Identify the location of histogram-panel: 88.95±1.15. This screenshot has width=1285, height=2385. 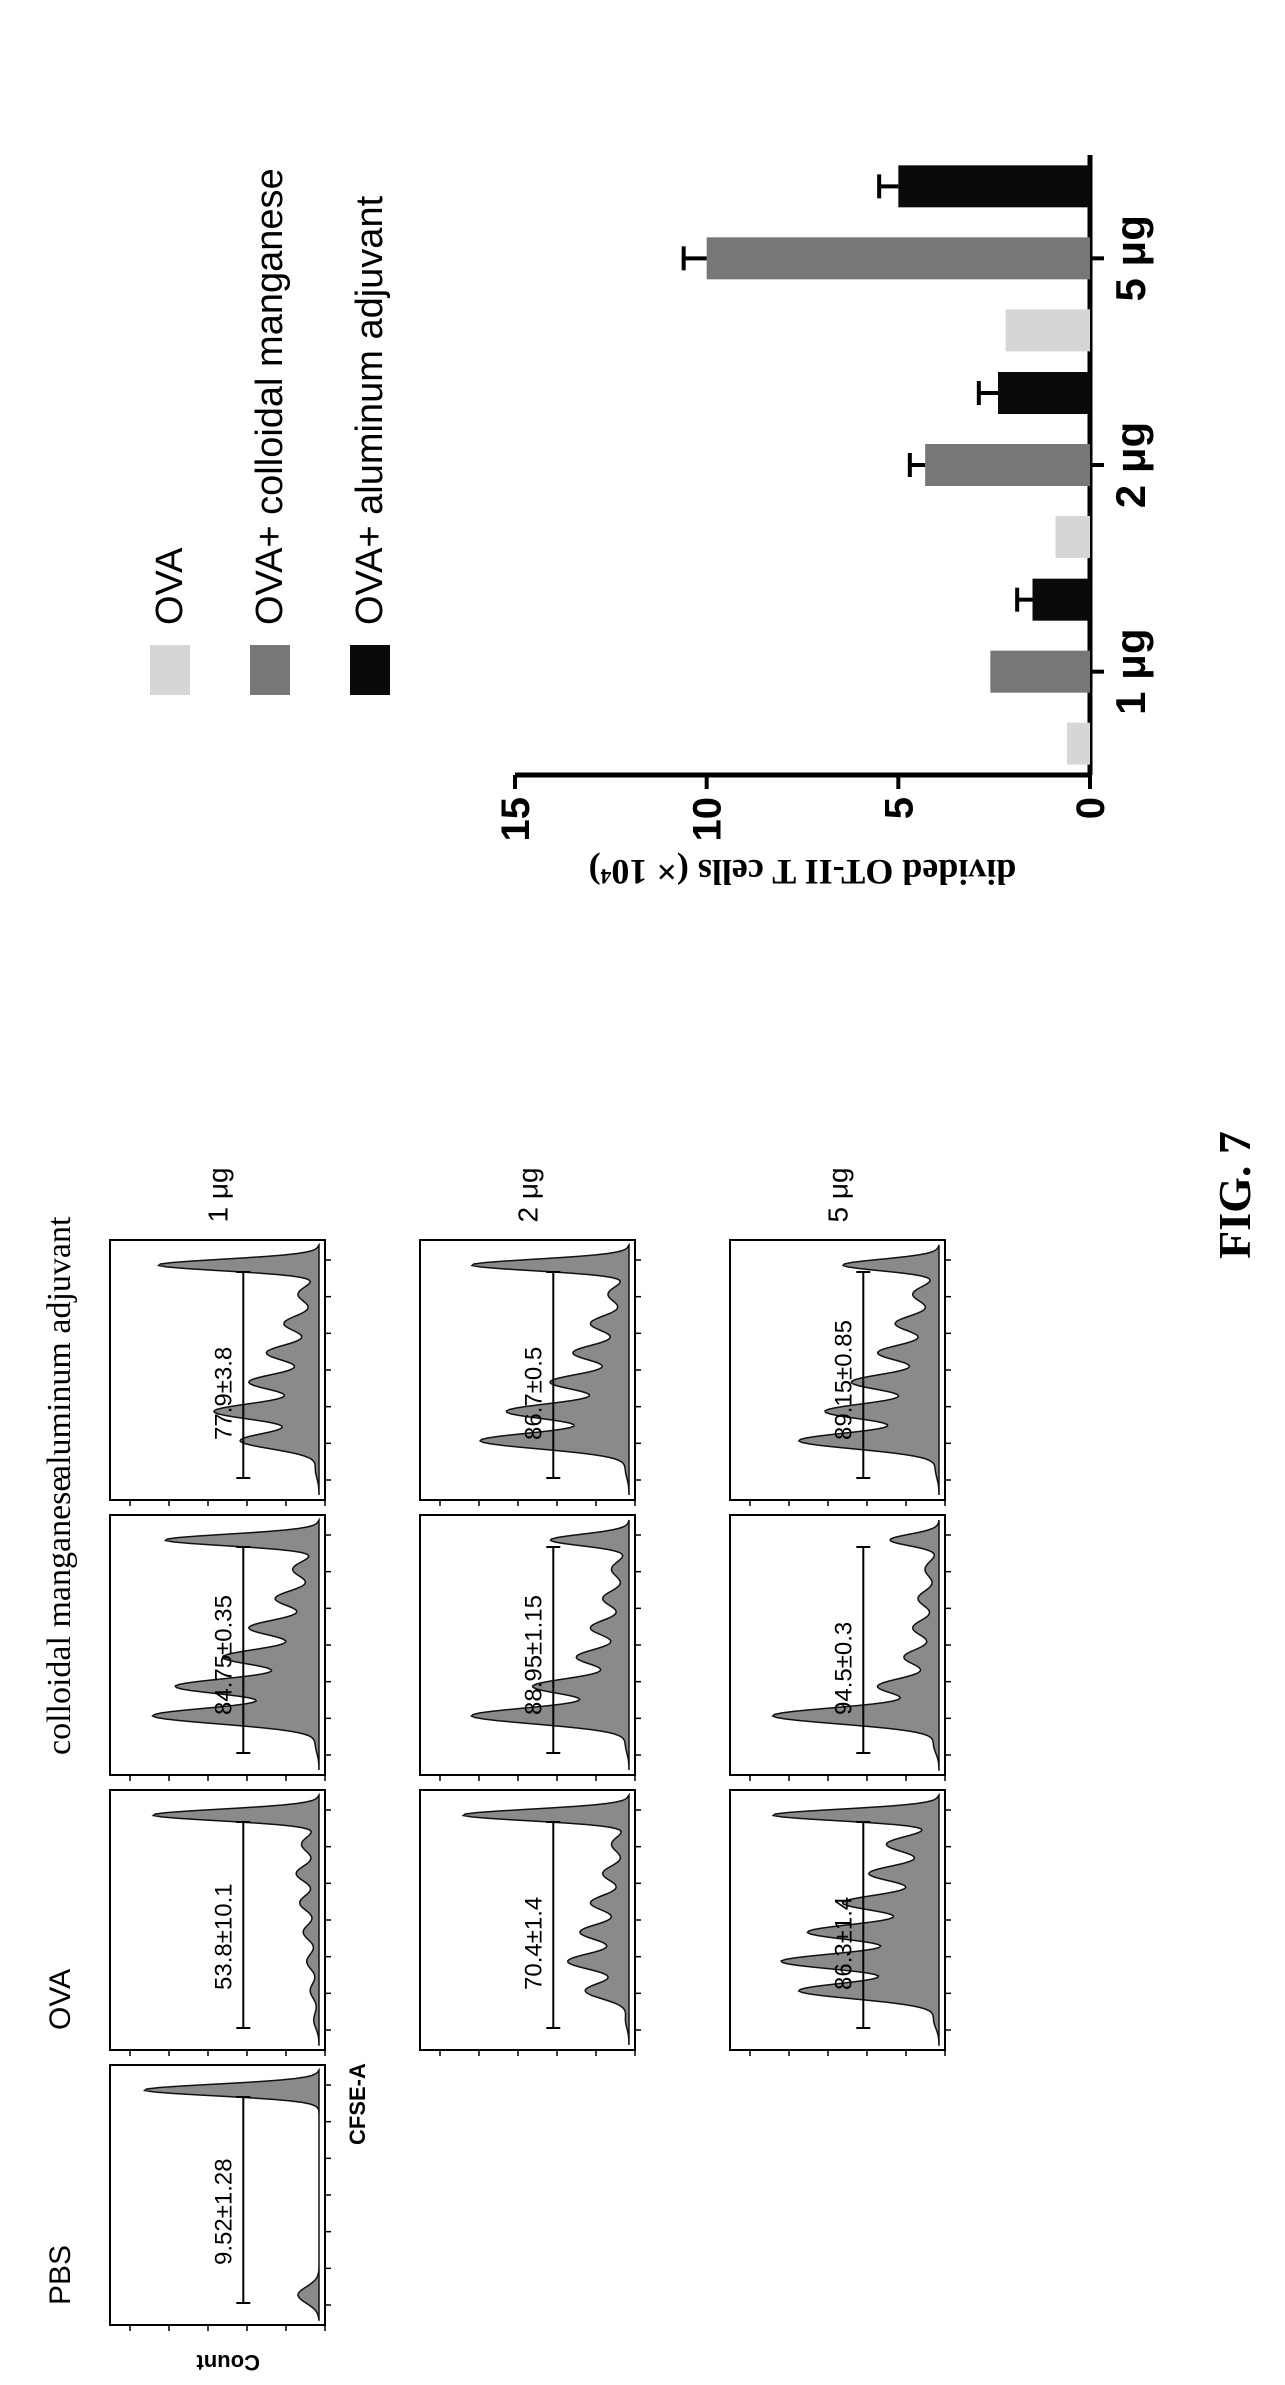
(530, 1647).